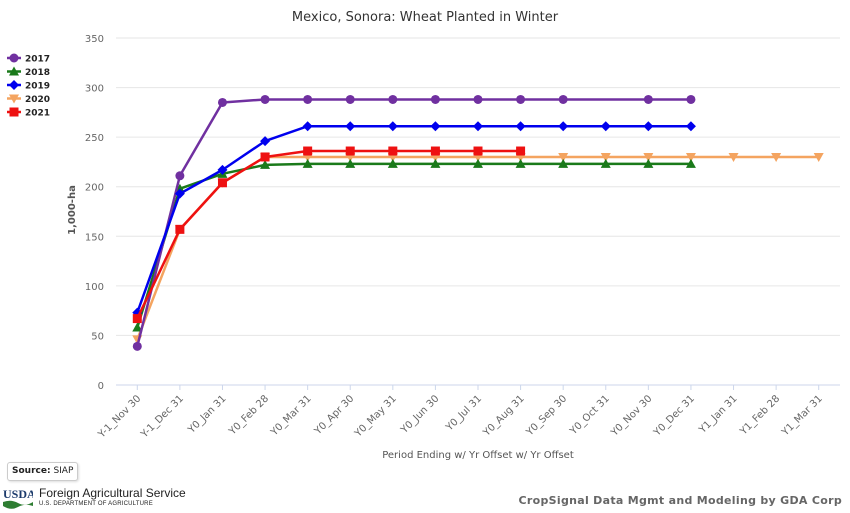 This screenshot has width=850, height=513. I want to click on svg-text: USDA, so click(18, 494).